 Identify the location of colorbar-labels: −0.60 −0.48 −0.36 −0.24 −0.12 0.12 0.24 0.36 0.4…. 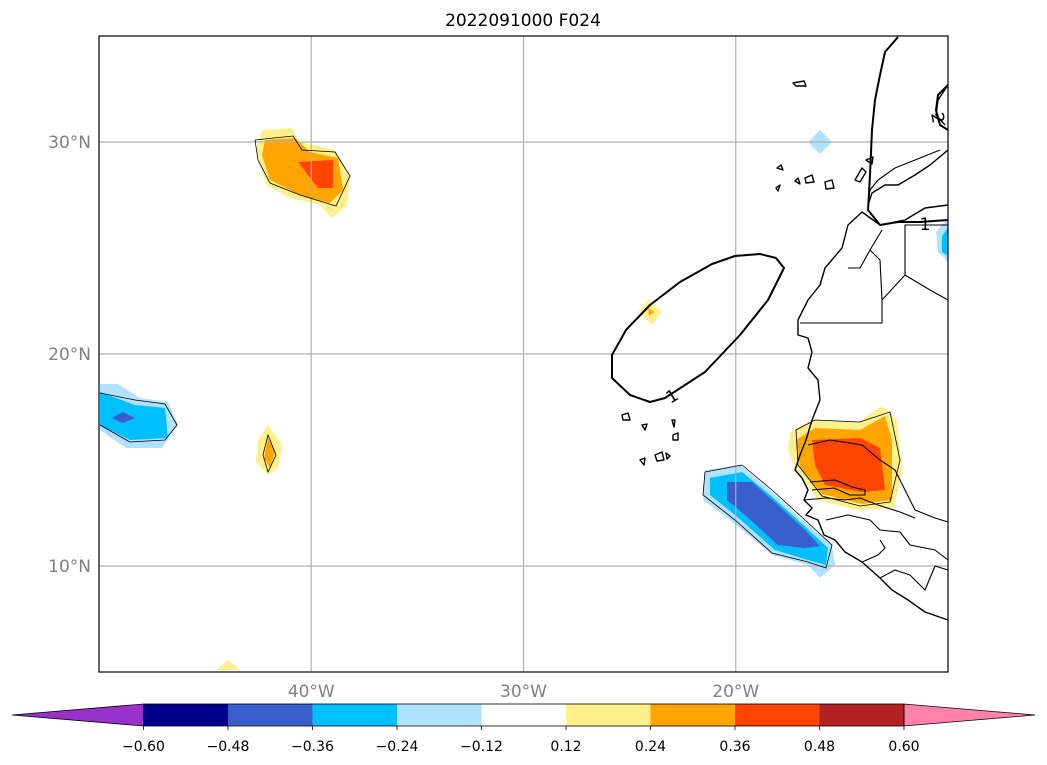
(521, 740).